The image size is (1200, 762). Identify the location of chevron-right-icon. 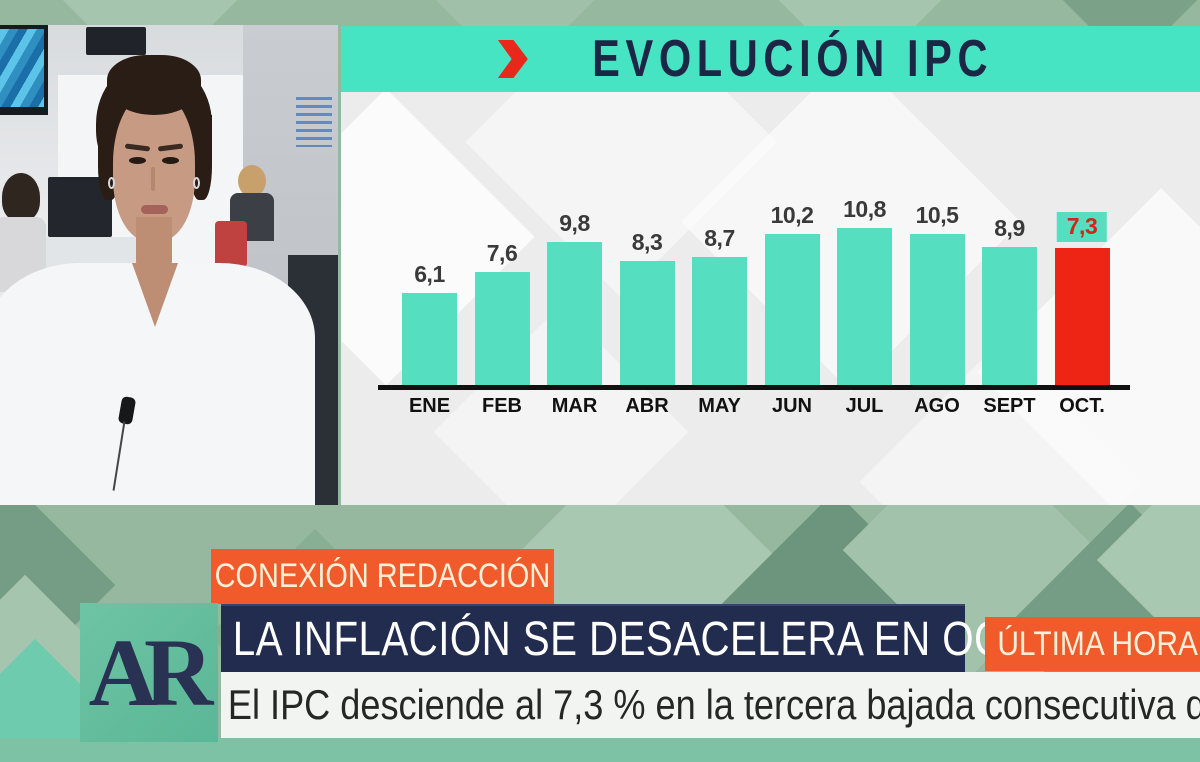
(512, 59).